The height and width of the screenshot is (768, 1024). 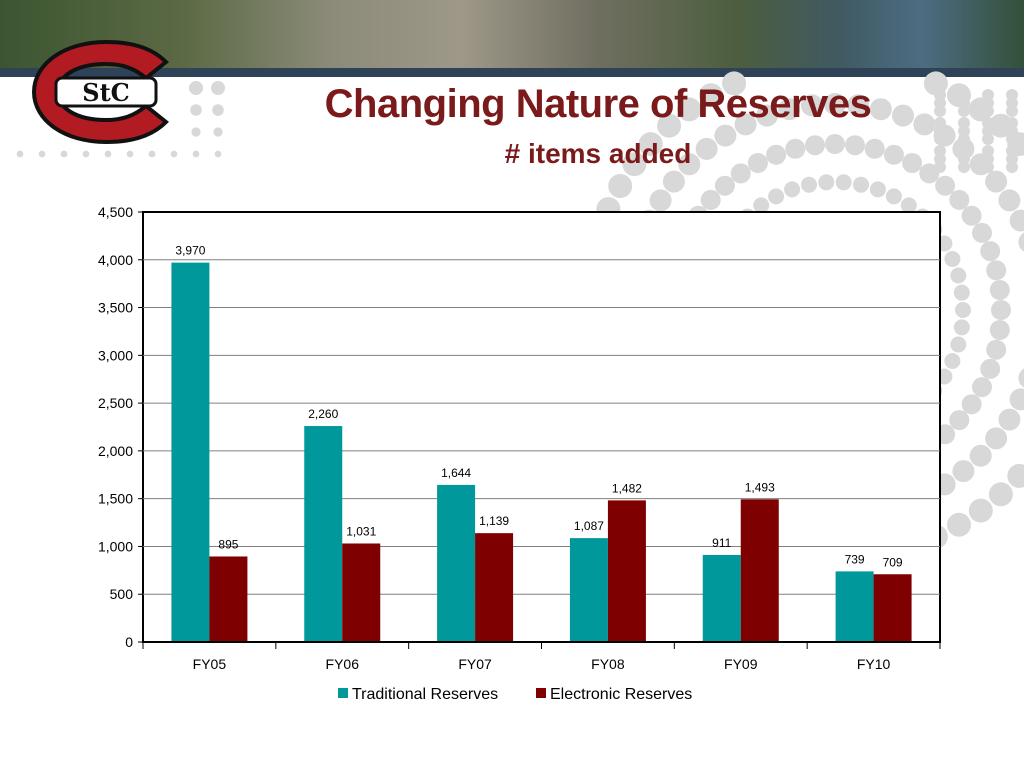 What do you see at coordinates (741, 664) in the screenshot?
I see `x-tick-label: FY09` at bounding box center [741, 664].